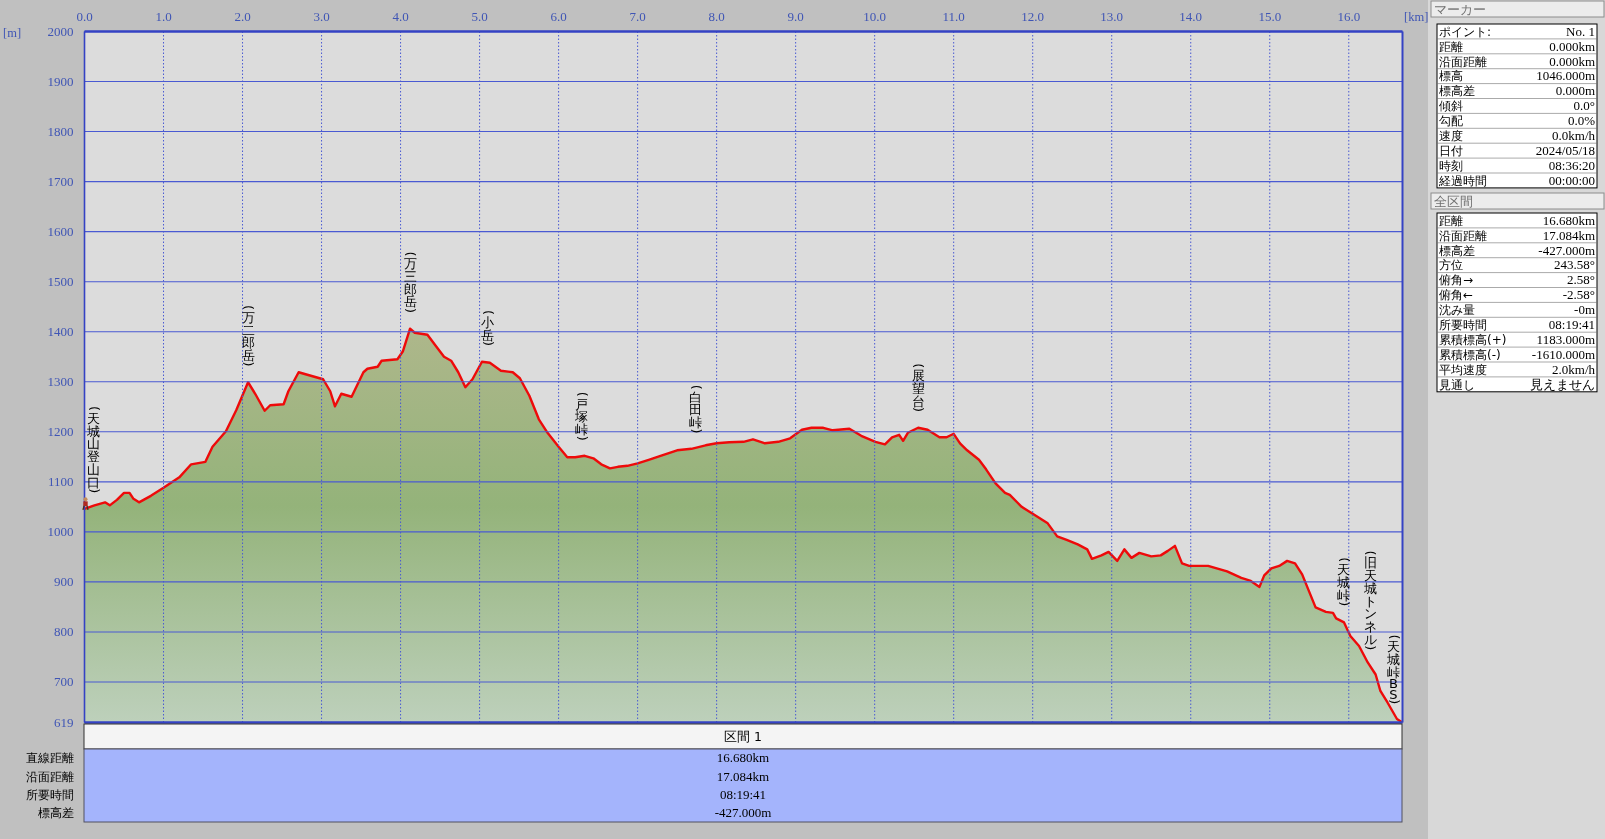 The width and height of the screenshot is (1605, 839). I want to click on annotation: (小岳), so click(488, 328).